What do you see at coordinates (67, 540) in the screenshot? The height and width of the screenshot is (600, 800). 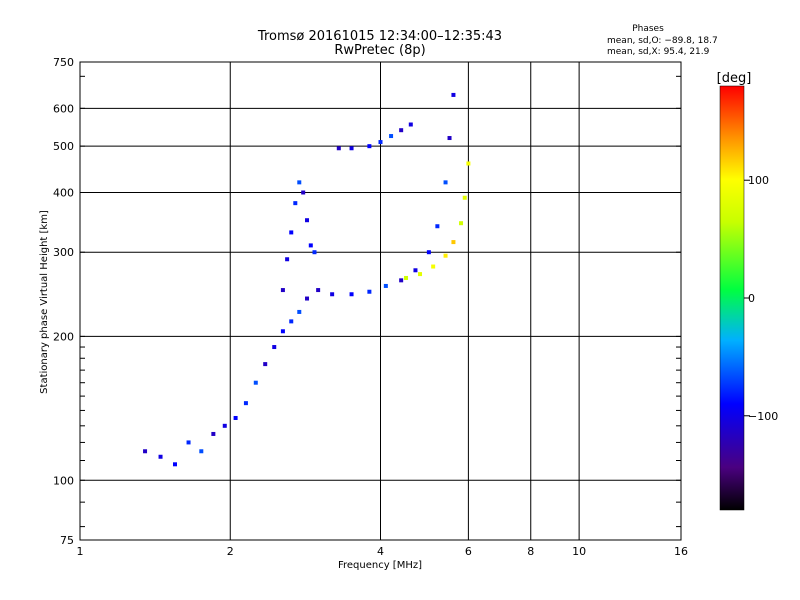 I see `y-tick-label: 75` at bounding box center [67, 540].